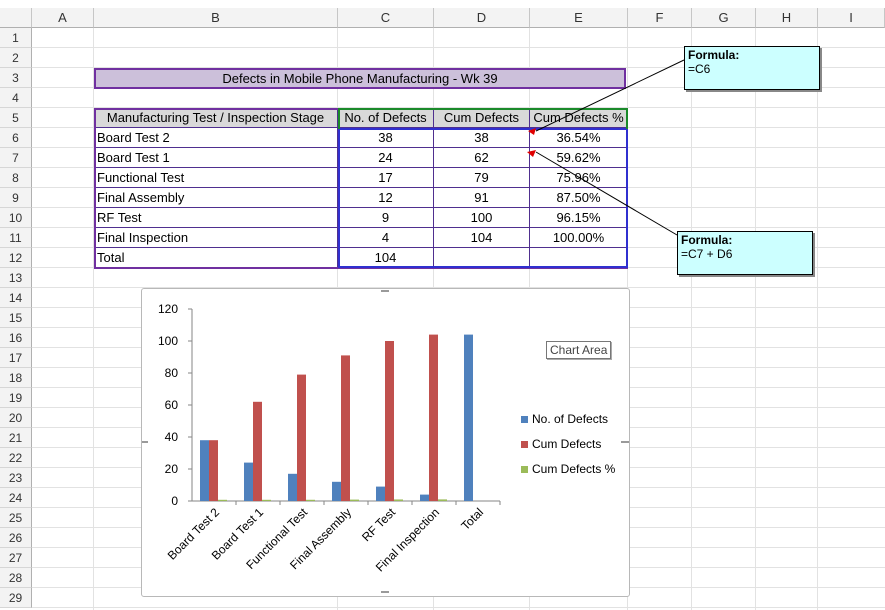 The image size is (885, 610). What do you see at coordinates (16, 538) in the screenshot?
I see `row-header-26: 26` at bounding box center [16, 538].